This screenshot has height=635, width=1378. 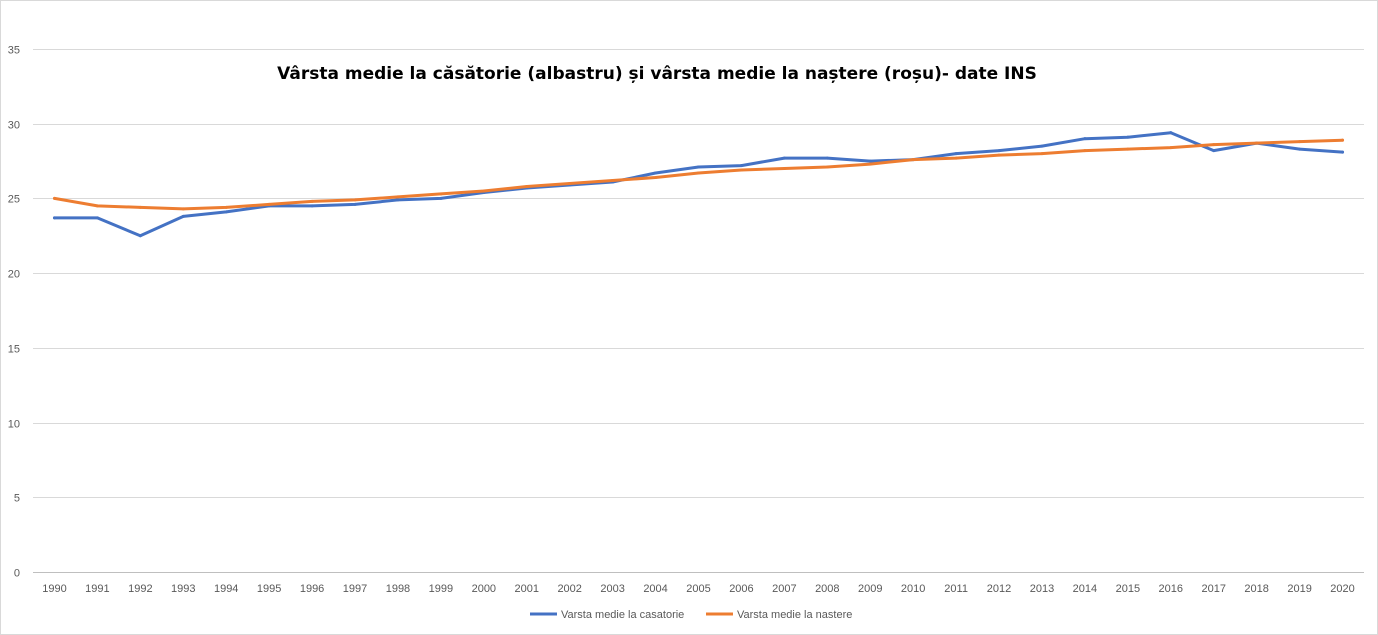 What do you see at coordinates (956, 589) in the screenshot?
I see `x-tick-label: 2011` at bounding box center [956, 589].